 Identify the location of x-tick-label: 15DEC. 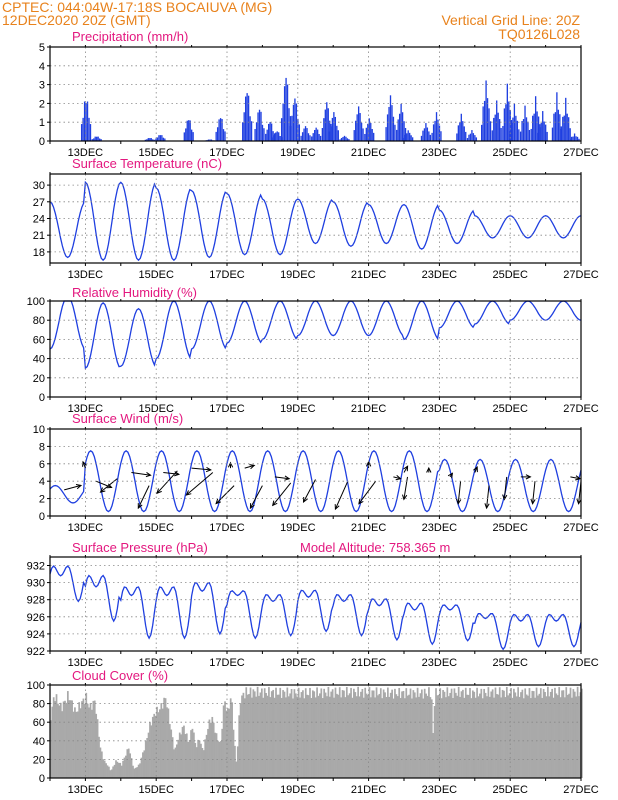
(156, 153).